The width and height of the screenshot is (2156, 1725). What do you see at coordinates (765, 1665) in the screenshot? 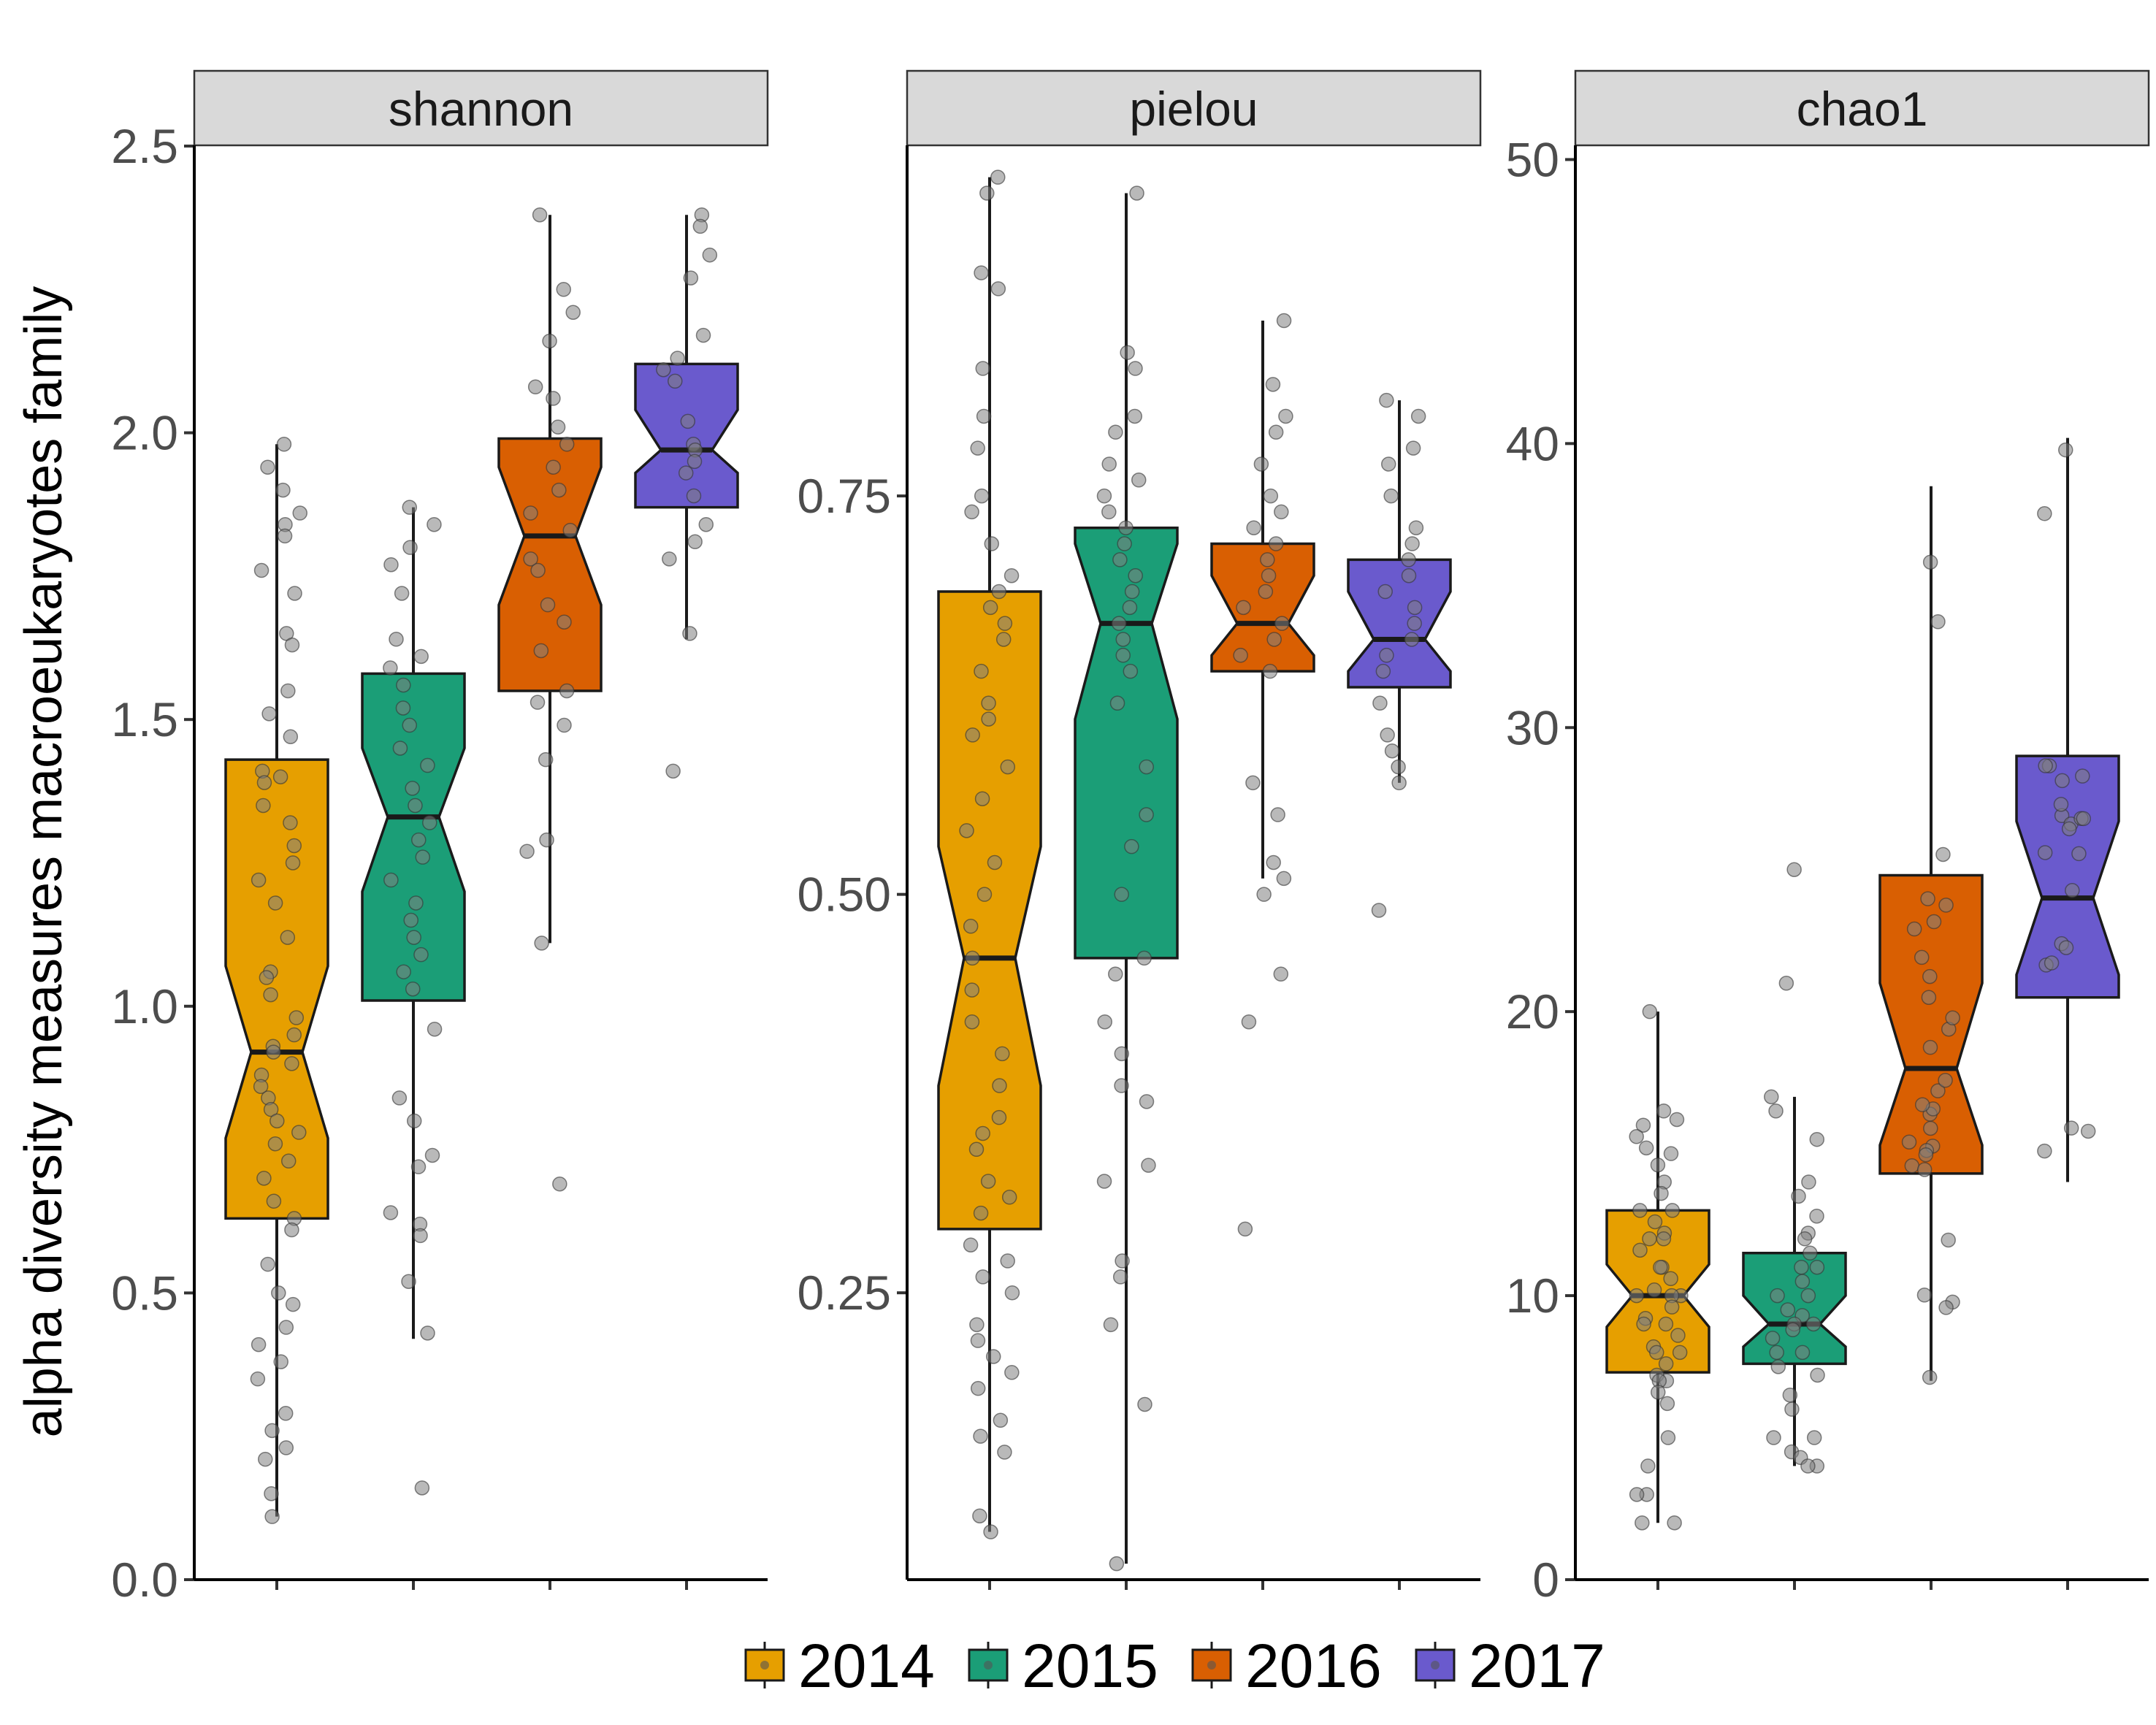
I see `legend-key-point` at bounding box center [765, 1665].